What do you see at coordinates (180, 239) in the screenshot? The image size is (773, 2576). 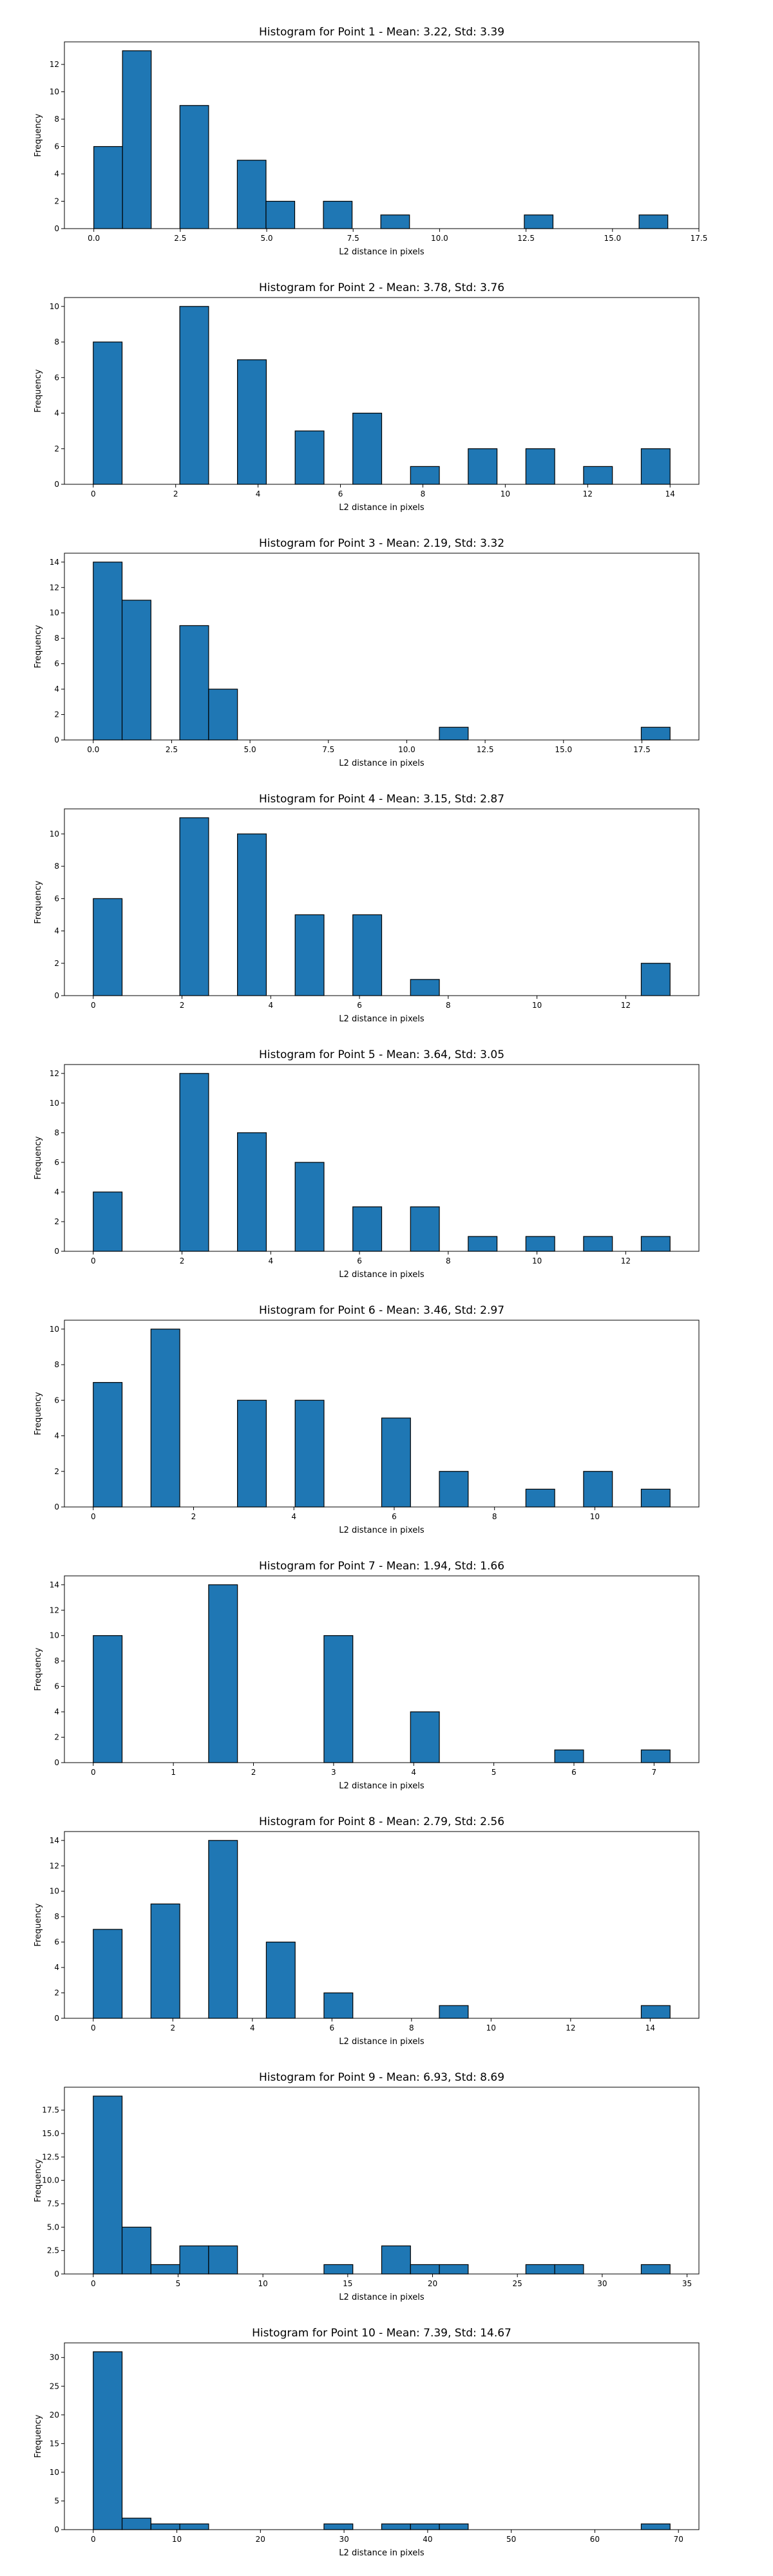 I see `x-tick-label: 2.5` at bounding box center [180, 239].